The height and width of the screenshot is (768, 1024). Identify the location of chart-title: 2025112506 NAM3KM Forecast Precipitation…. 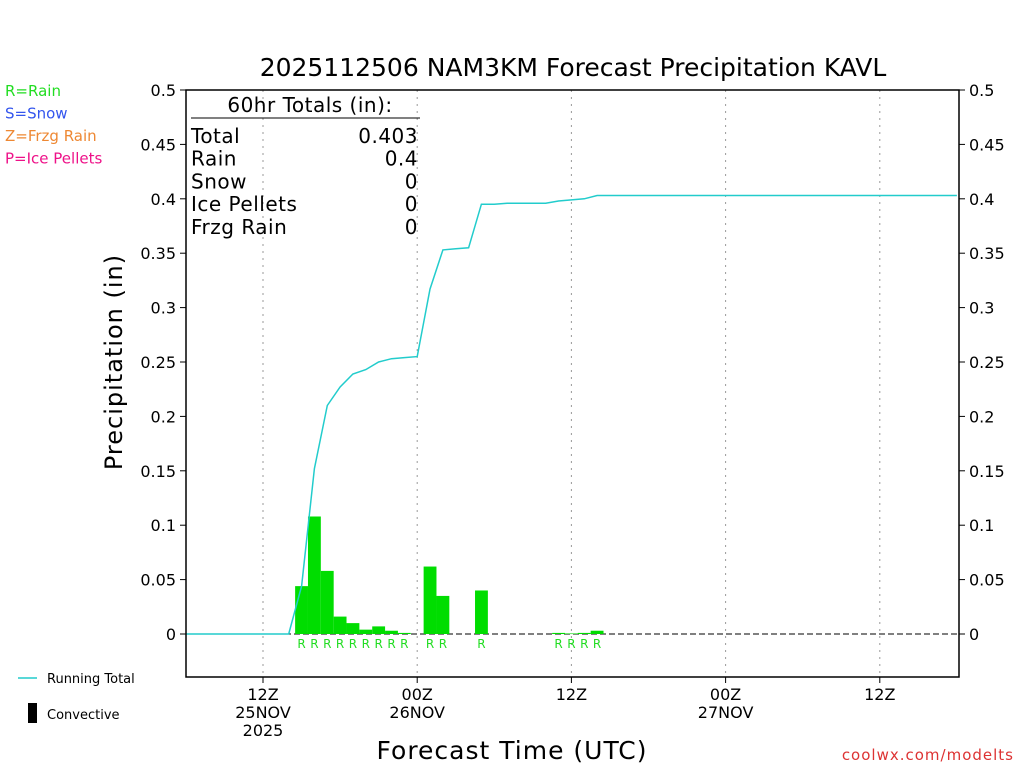
(573, 67).